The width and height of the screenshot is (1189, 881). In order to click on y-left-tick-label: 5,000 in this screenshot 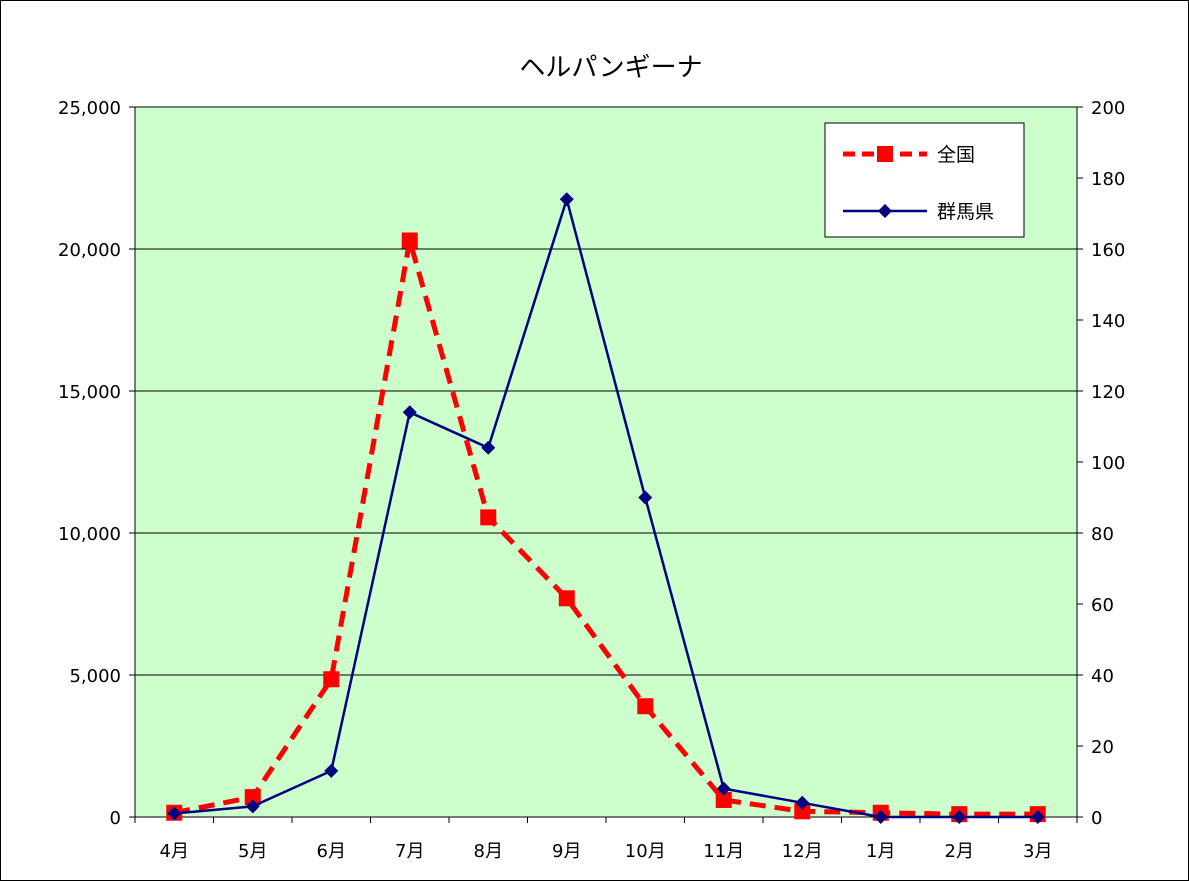, I will do `click(95, 676)`.